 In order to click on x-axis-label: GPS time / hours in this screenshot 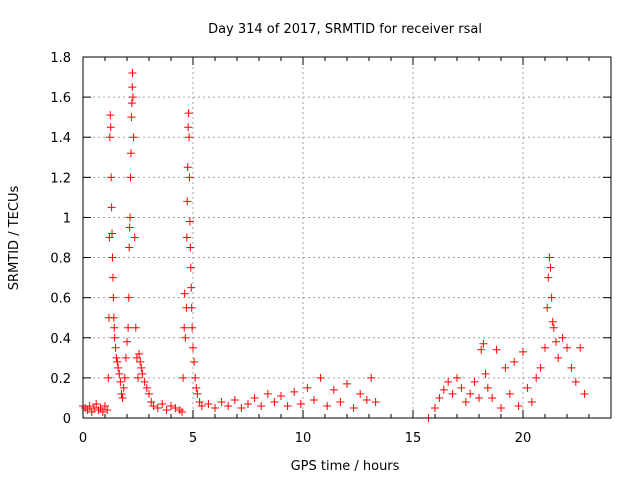, I will do `click(345, 466)`.